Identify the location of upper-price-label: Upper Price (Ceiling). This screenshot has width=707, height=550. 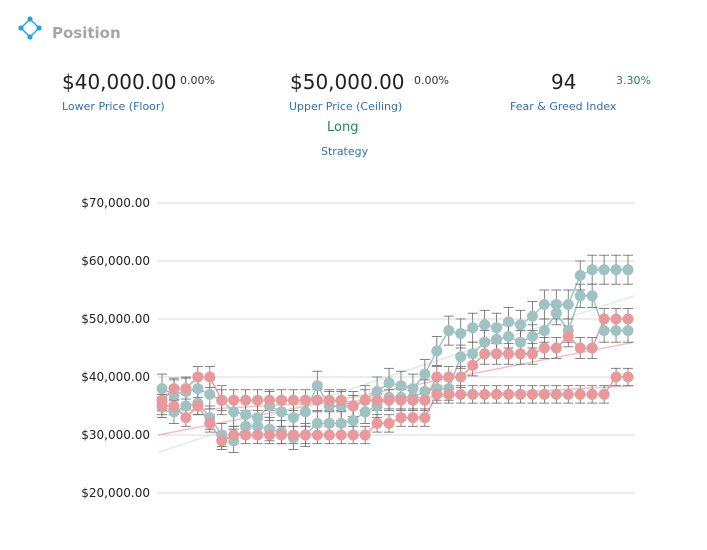
(346, 106).